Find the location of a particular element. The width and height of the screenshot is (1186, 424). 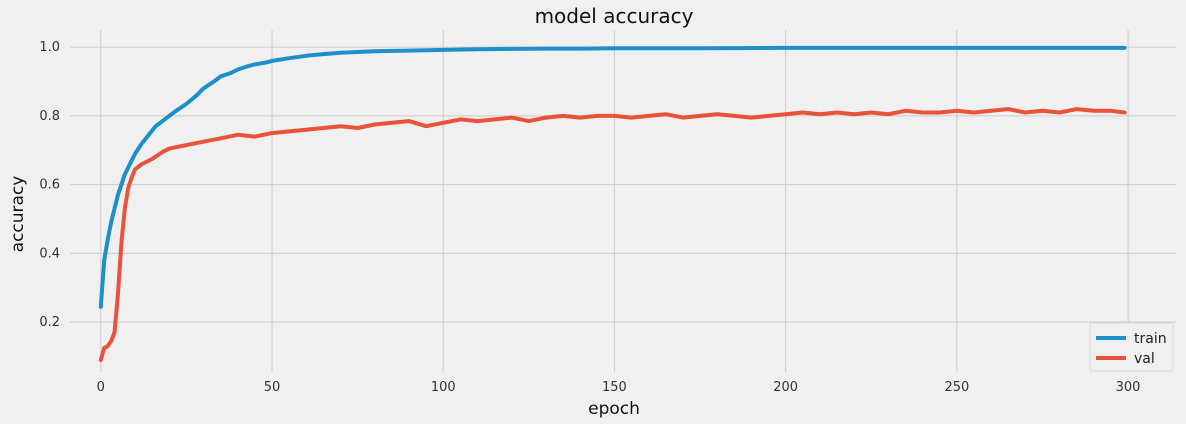

x-tick-label: 300 is located at coordinates (1128, 387).